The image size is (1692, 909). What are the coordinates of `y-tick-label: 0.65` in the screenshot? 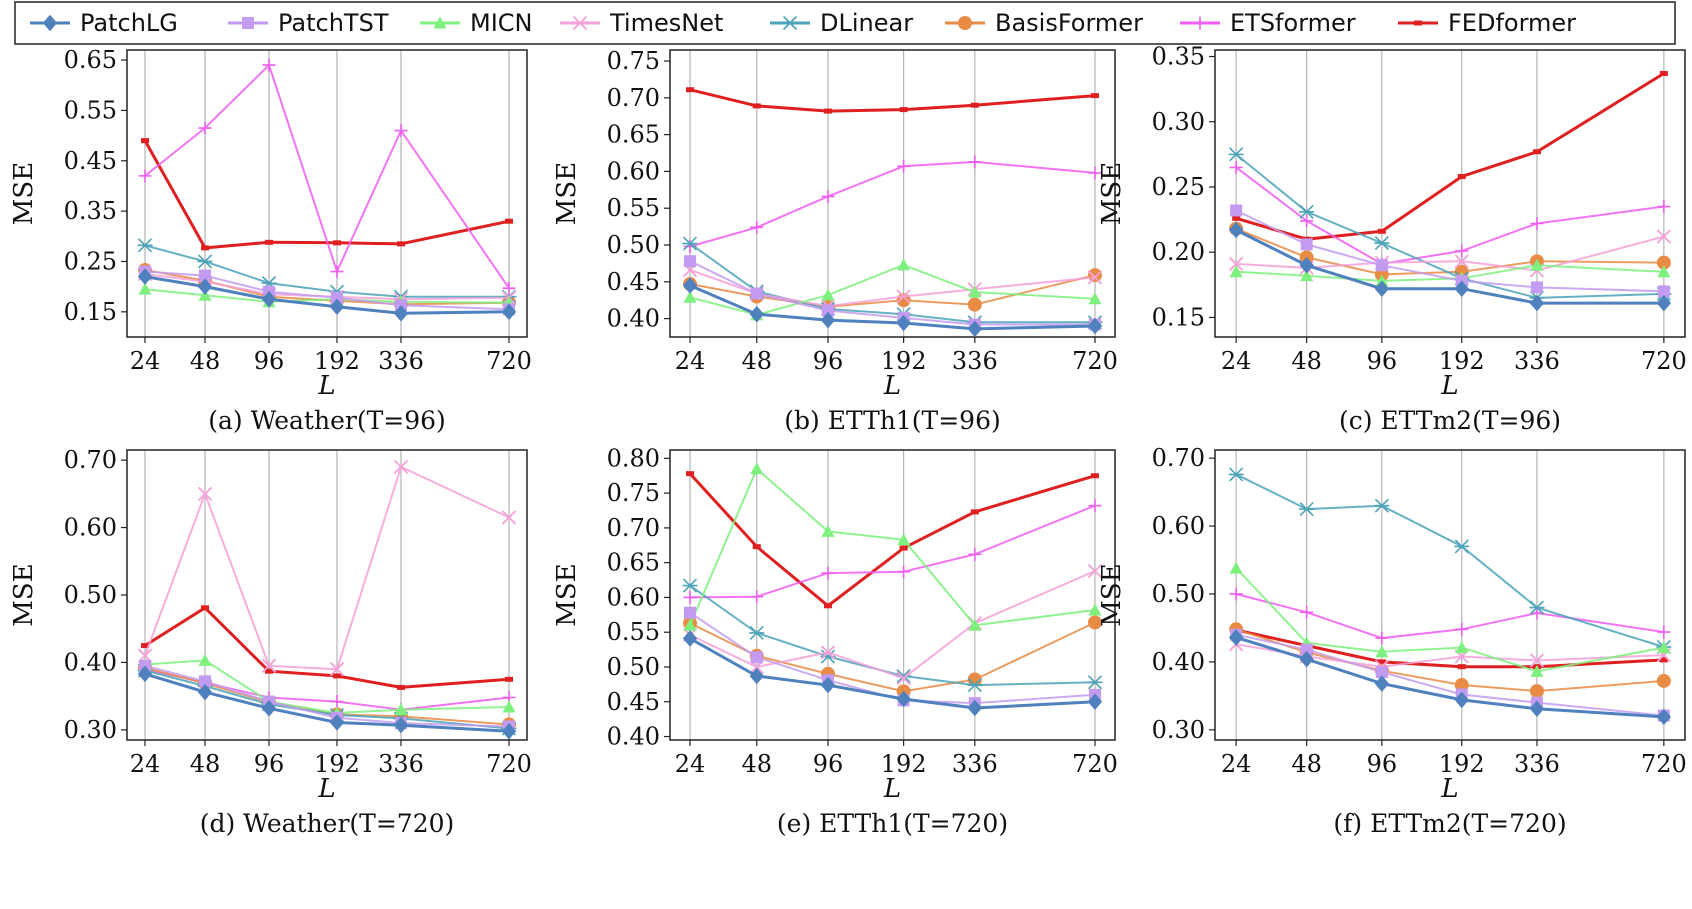 It's located at (90, 60).